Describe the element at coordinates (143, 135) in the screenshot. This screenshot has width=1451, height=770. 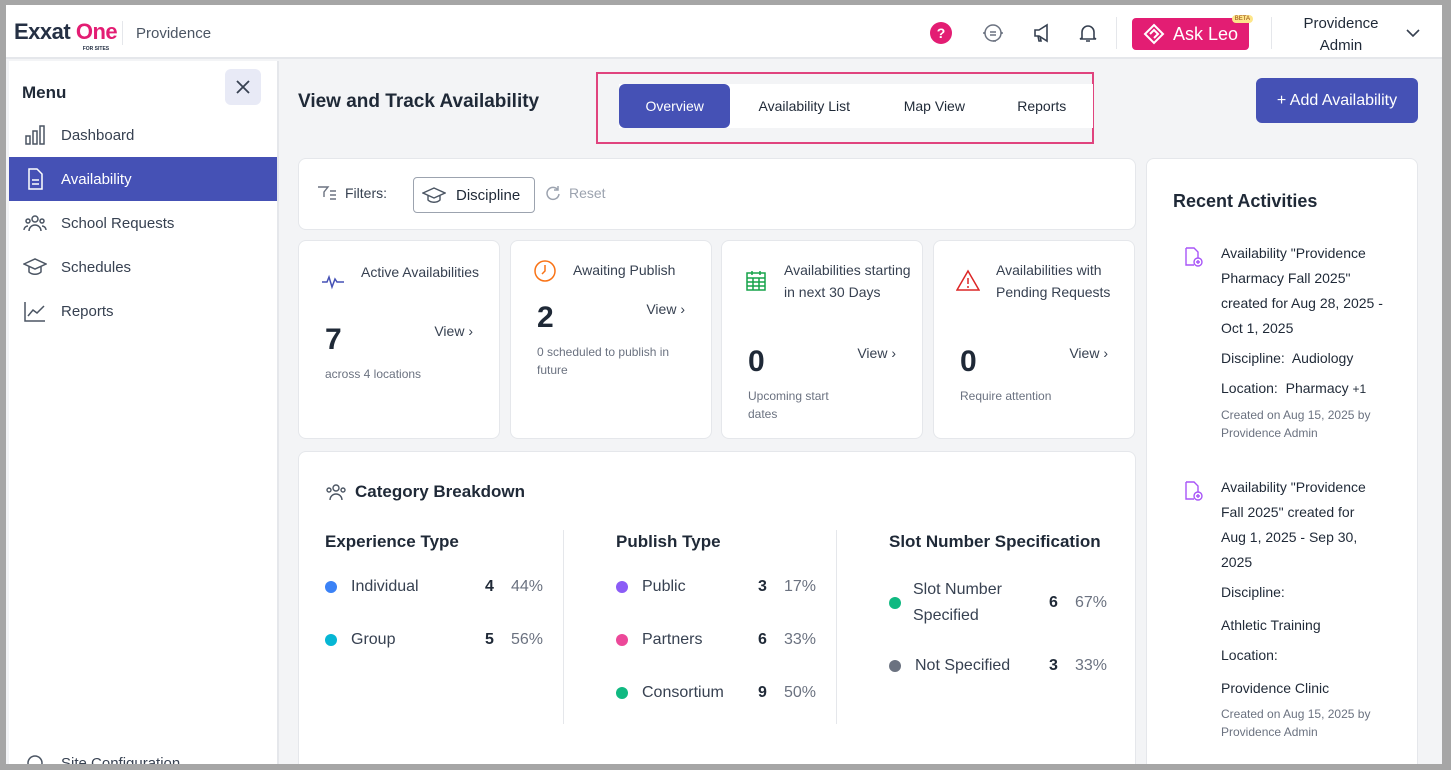
I see `sidebar-item-dashboard: Dashboard` at that location.